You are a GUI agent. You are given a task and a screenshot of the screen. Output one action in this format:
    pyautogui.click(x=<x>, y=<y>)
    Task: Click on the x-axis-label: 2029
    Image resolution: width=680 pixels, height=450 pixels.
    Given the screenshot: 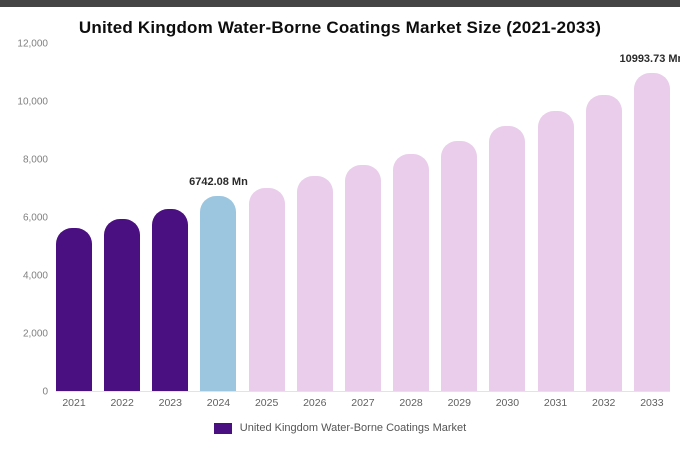 What is the action you would take?
    pyautogui.click(x=459, y=403)
    